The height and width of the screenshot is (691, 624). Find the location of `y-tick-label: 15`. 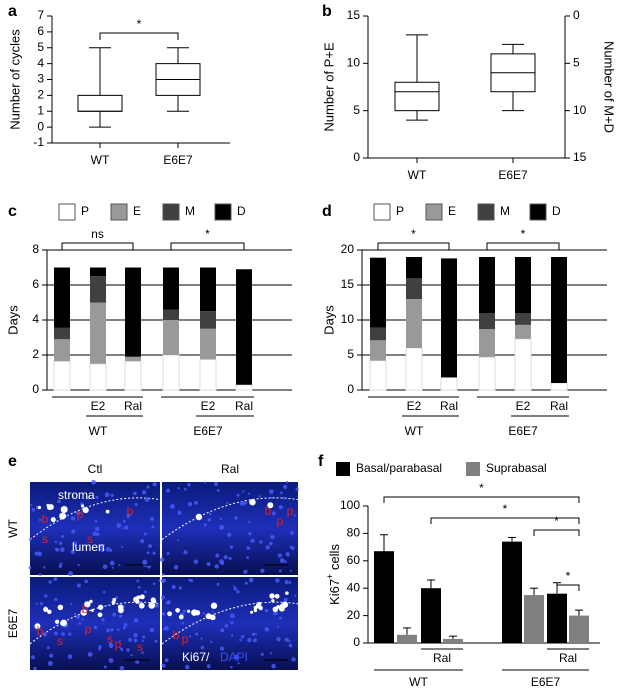

y-tick-label: 15 is located at coordinates (354, 15).